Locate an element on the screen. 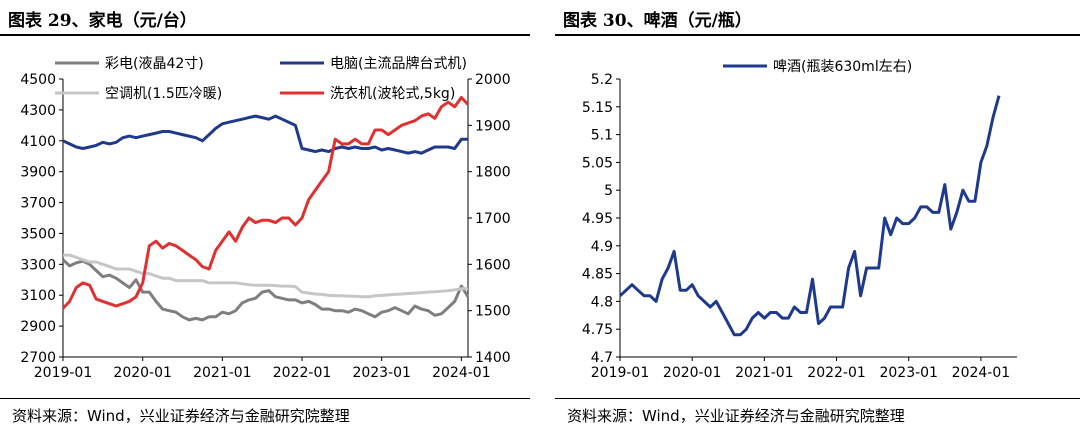  y-tick-label: 3900 is located at coordinates (38, 173).